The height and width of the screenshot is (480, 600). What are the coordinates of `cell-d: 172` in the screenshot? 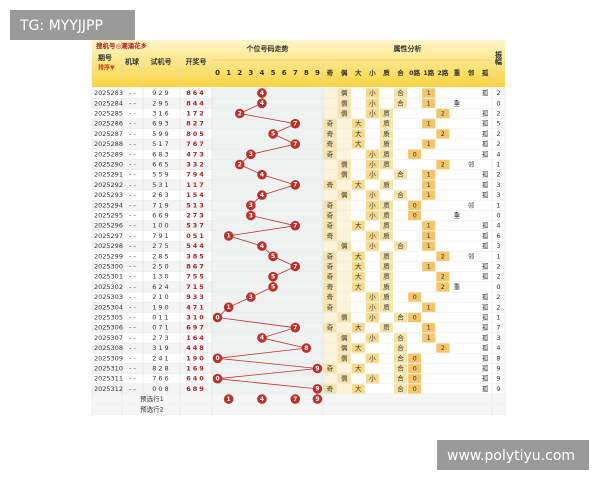 It's located at (196, 114).